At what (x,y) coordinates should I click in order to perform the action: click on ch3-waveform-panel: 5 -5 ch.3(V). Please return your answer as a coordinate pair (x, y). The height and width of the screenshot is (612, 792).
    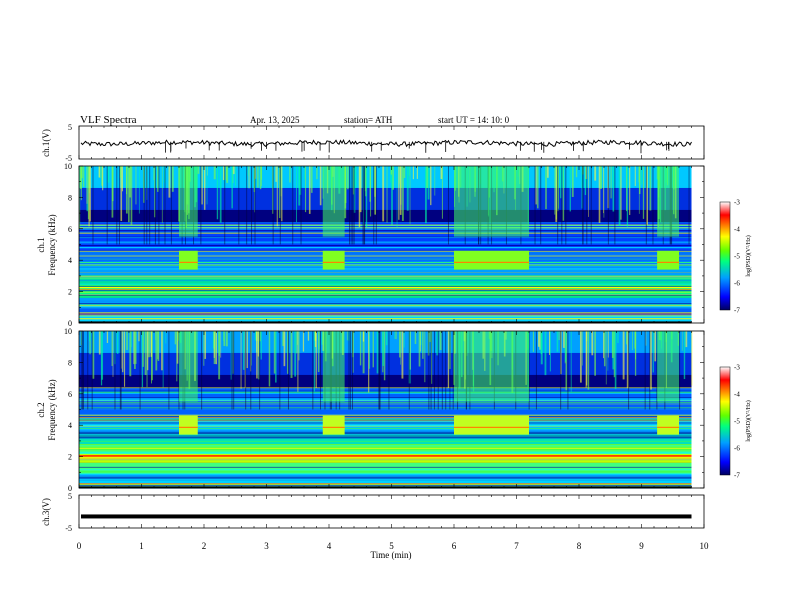
    Looking at the image, I should click on (373, 512).